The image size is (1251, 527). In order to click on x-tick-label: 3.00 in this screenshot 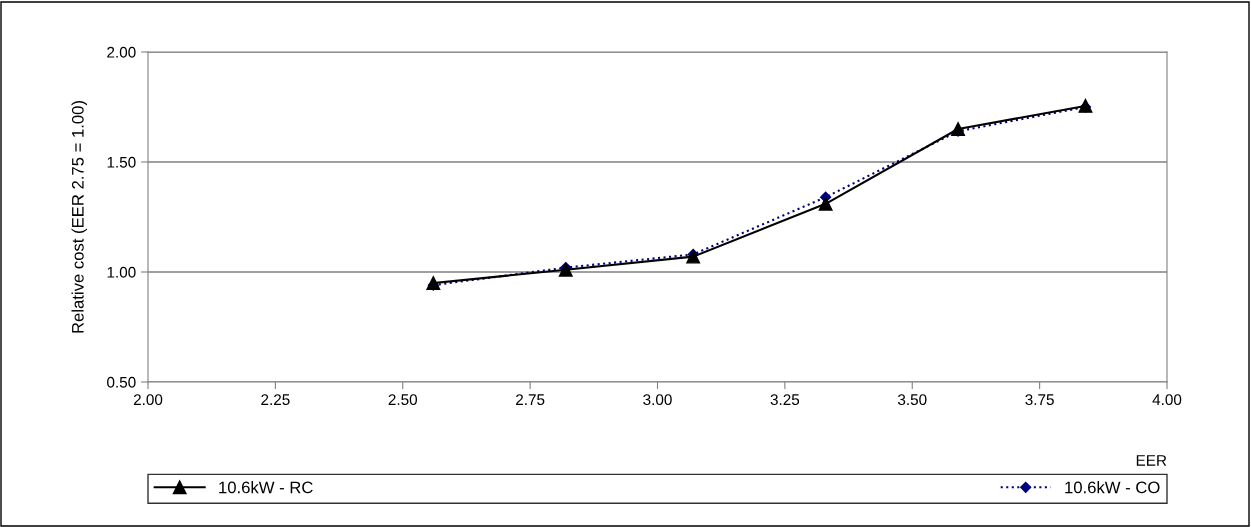, I will do `click(657, 400)`.